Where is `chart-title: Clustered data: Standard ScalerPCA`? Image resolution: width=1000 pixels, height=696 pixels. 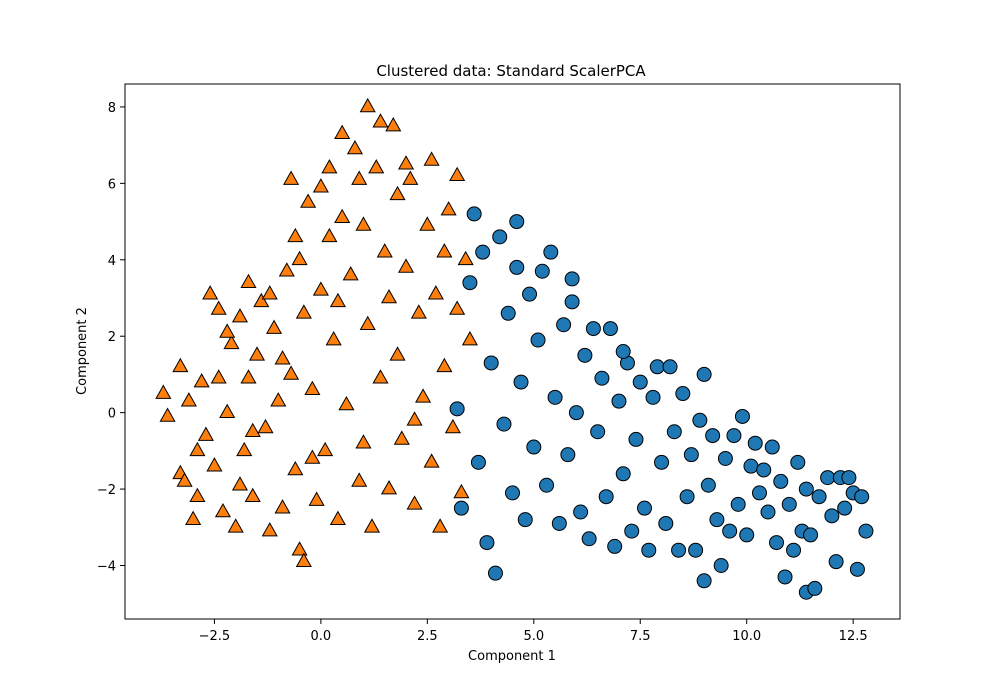
chart-title: Clustered data: Standard ScalerPCA is located at coordinates (511, 71).